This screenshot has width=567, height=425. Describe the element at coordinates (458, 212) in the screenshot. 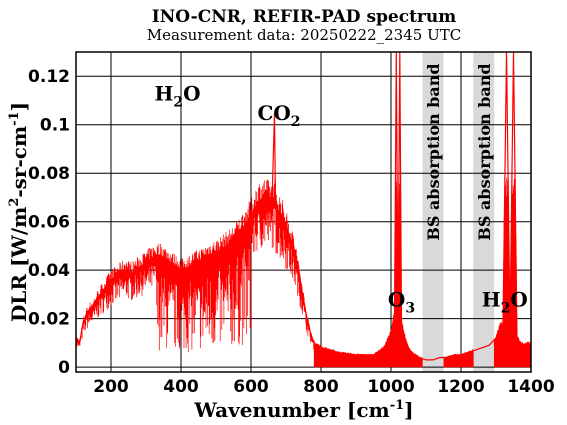

I see `absorption-bands: BS absorption band BS absorption band` at that location.